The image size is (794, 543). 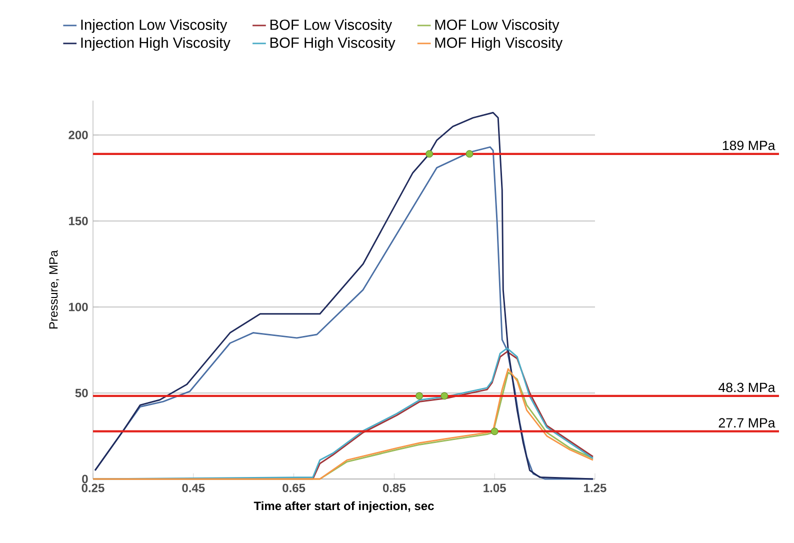 I want to click on ref-line-label: 27.7 MPa, so click(x=747, y=423).